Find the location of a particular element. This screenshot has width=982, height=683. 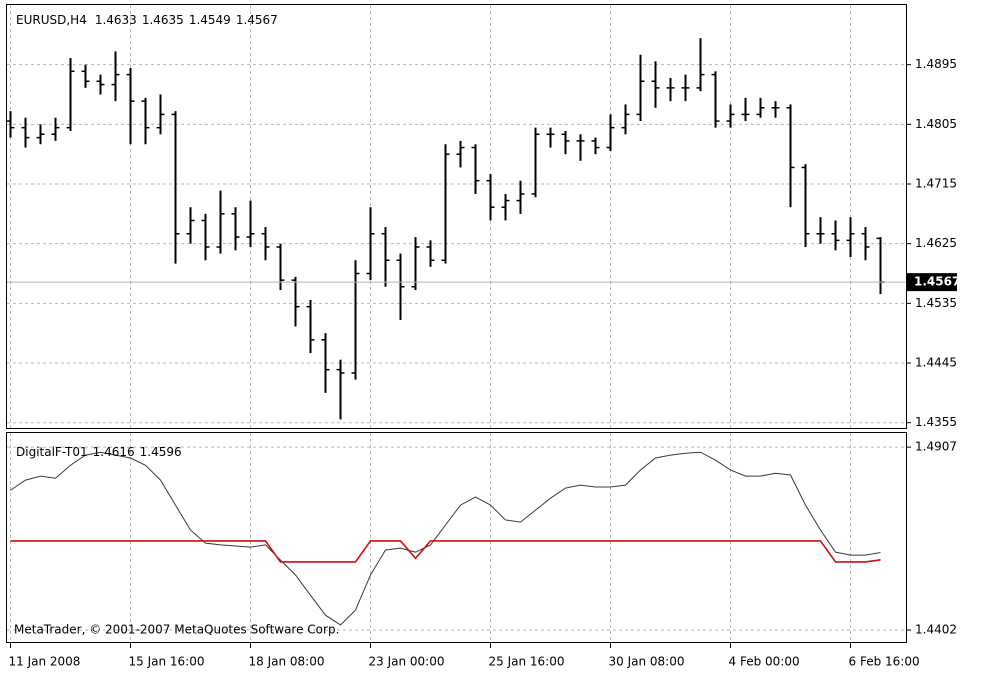

x-tick-label: 6 Feb 16:00 is located at coordinates (884, 662).